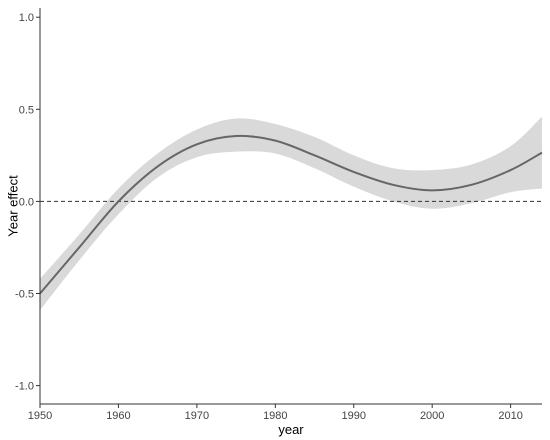 The width and height of the screenshot is (550, 440). What do you see at coordinates (291, 429) in the screenshot?
I see `x-axis-title: year` at bounding box center [291, 429].